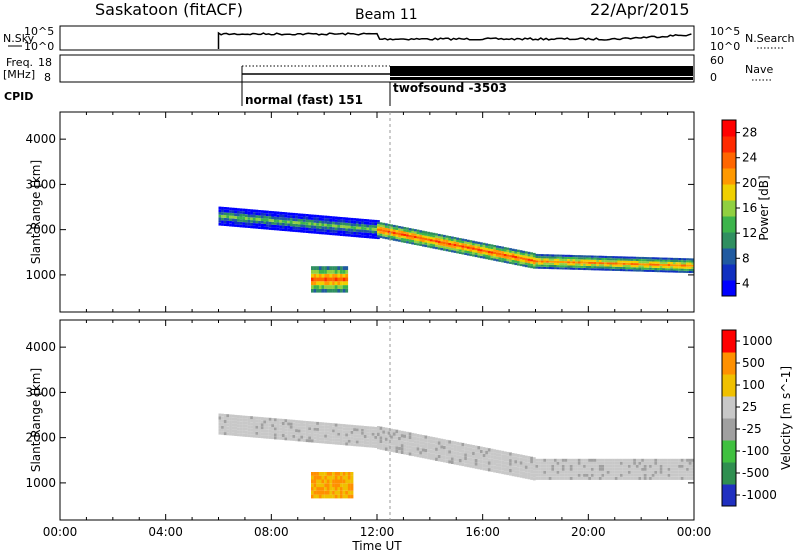 The image size is (800, 554). Describe the element at coordinates (729, 418) in the screenshot. I see `velocity-colorbar-frame` at that location.